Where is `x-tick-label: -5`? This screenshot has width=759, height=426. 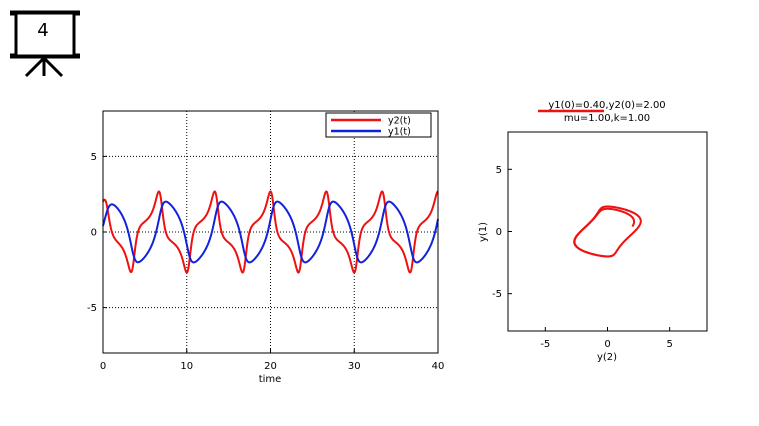
x-tick-label: -5 is located at coordinates (545, 344).